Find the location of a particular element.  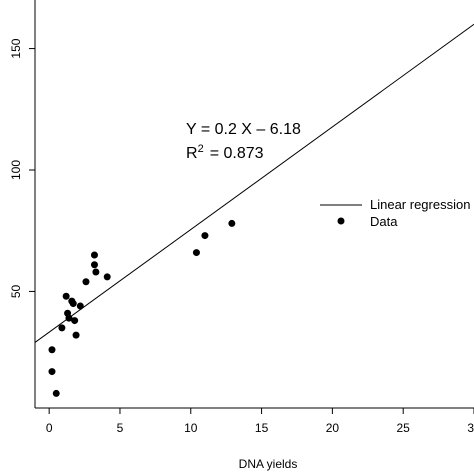

legend: Linear regression Data is located at coordinates (395, 213).